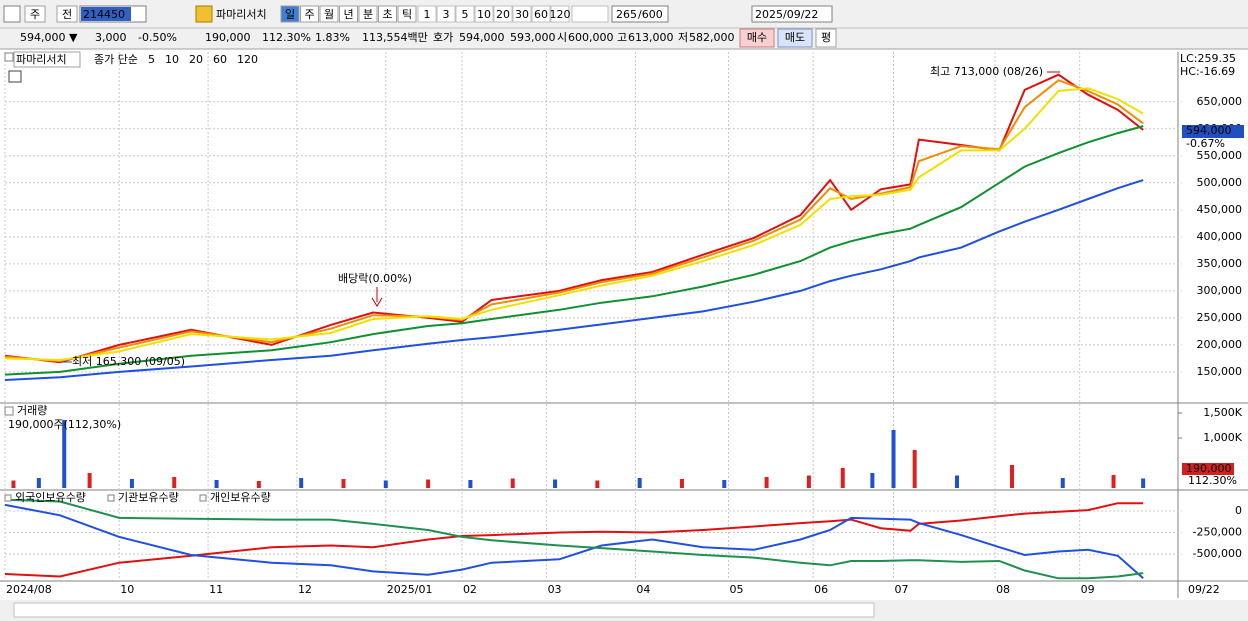 This screenshot has width=1248, height=621. I want to click on label: 3, so click(446, 14).